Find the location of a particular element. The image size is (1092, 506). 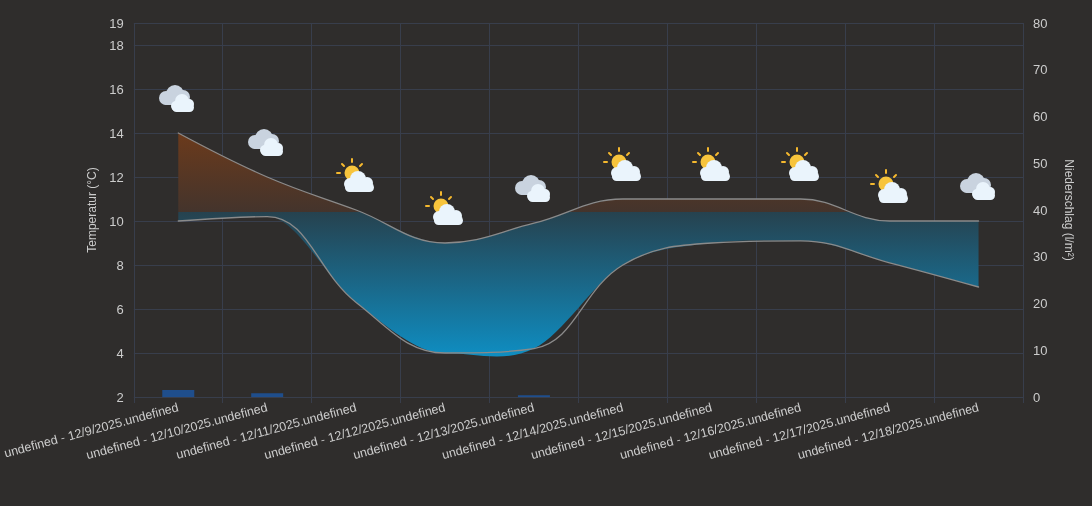

y-tick-label: 19 is located at coordinates (116, 23).